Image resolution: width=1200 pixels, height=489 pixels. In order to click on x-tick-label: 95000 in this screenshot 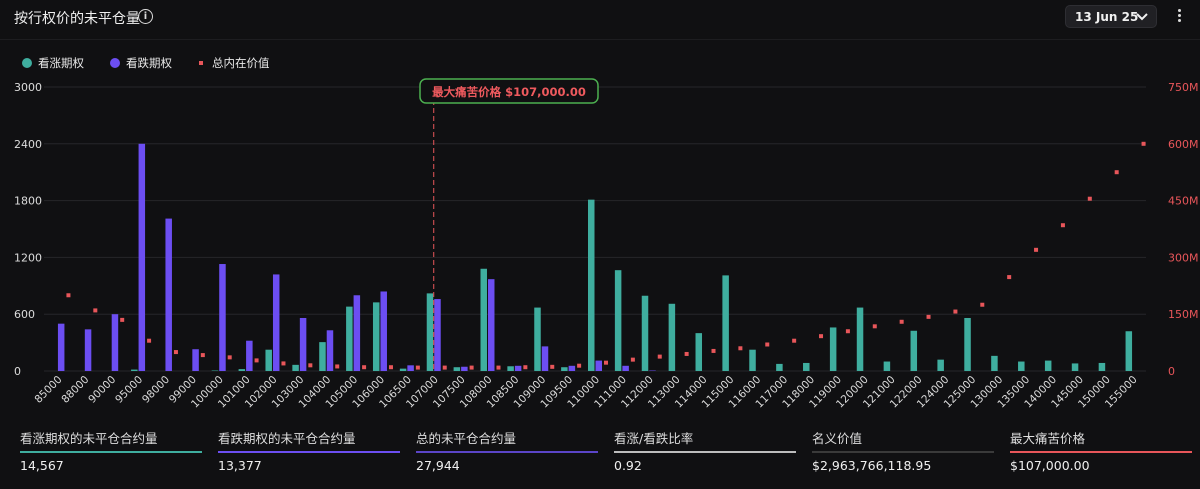, I will do `click(129, 390)`.